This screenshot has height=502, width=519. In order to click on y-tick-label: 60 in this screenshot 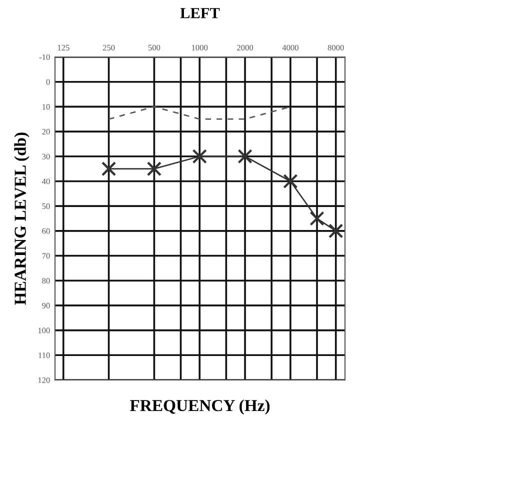, I will do `click(46, 231)`.